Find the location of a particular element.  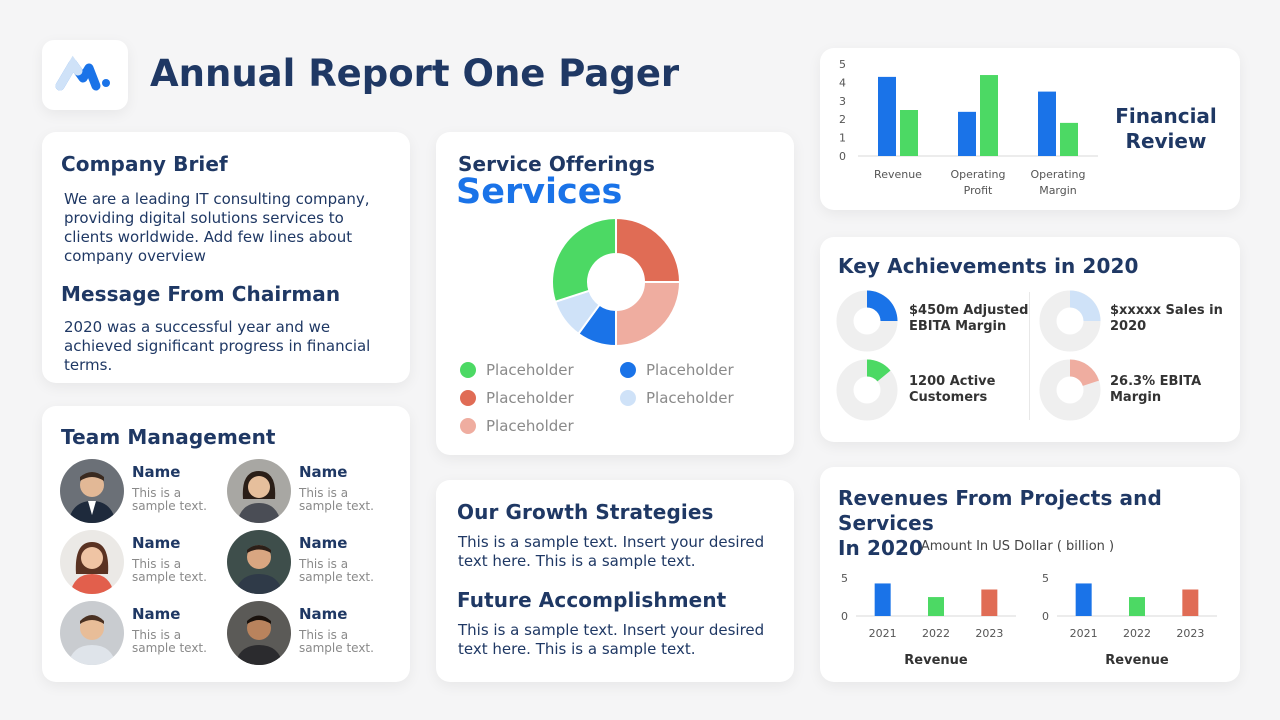

achievement-label: 26.3% EBITA Margin is located at coordinates (1156, 389).